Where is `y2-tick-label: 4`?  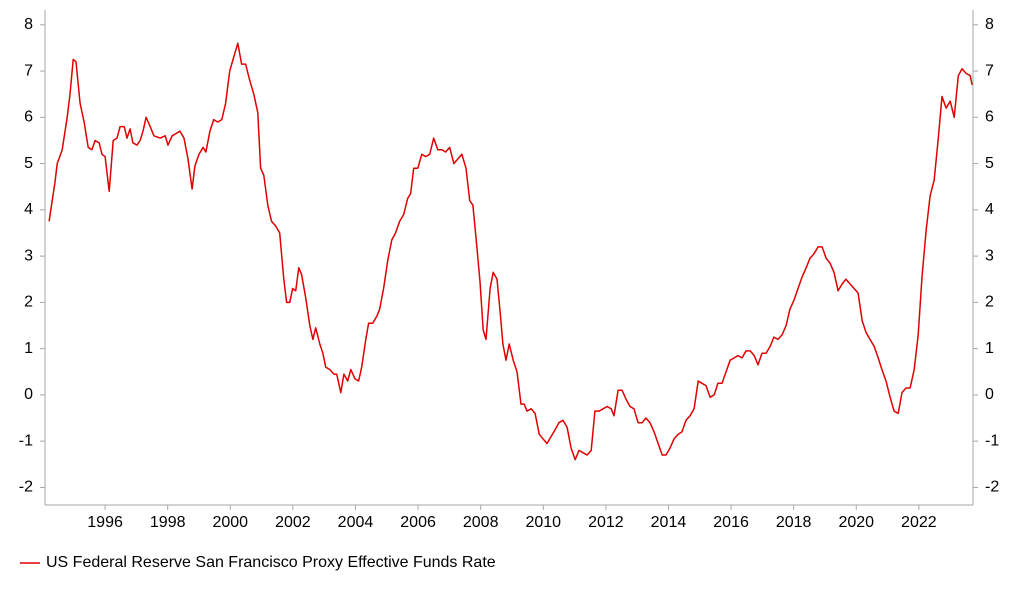
y2-tick-label: 4 is located at coordinates (989, 209).